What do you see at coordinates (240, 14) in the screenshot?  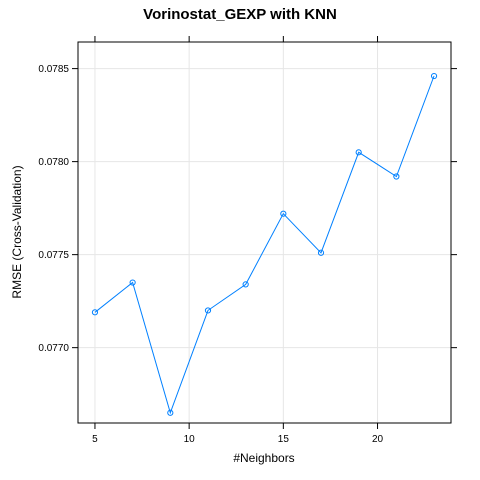 I see `chart-title: Vorinostat_GEXP with KNN` at bounding box center [240, 14].